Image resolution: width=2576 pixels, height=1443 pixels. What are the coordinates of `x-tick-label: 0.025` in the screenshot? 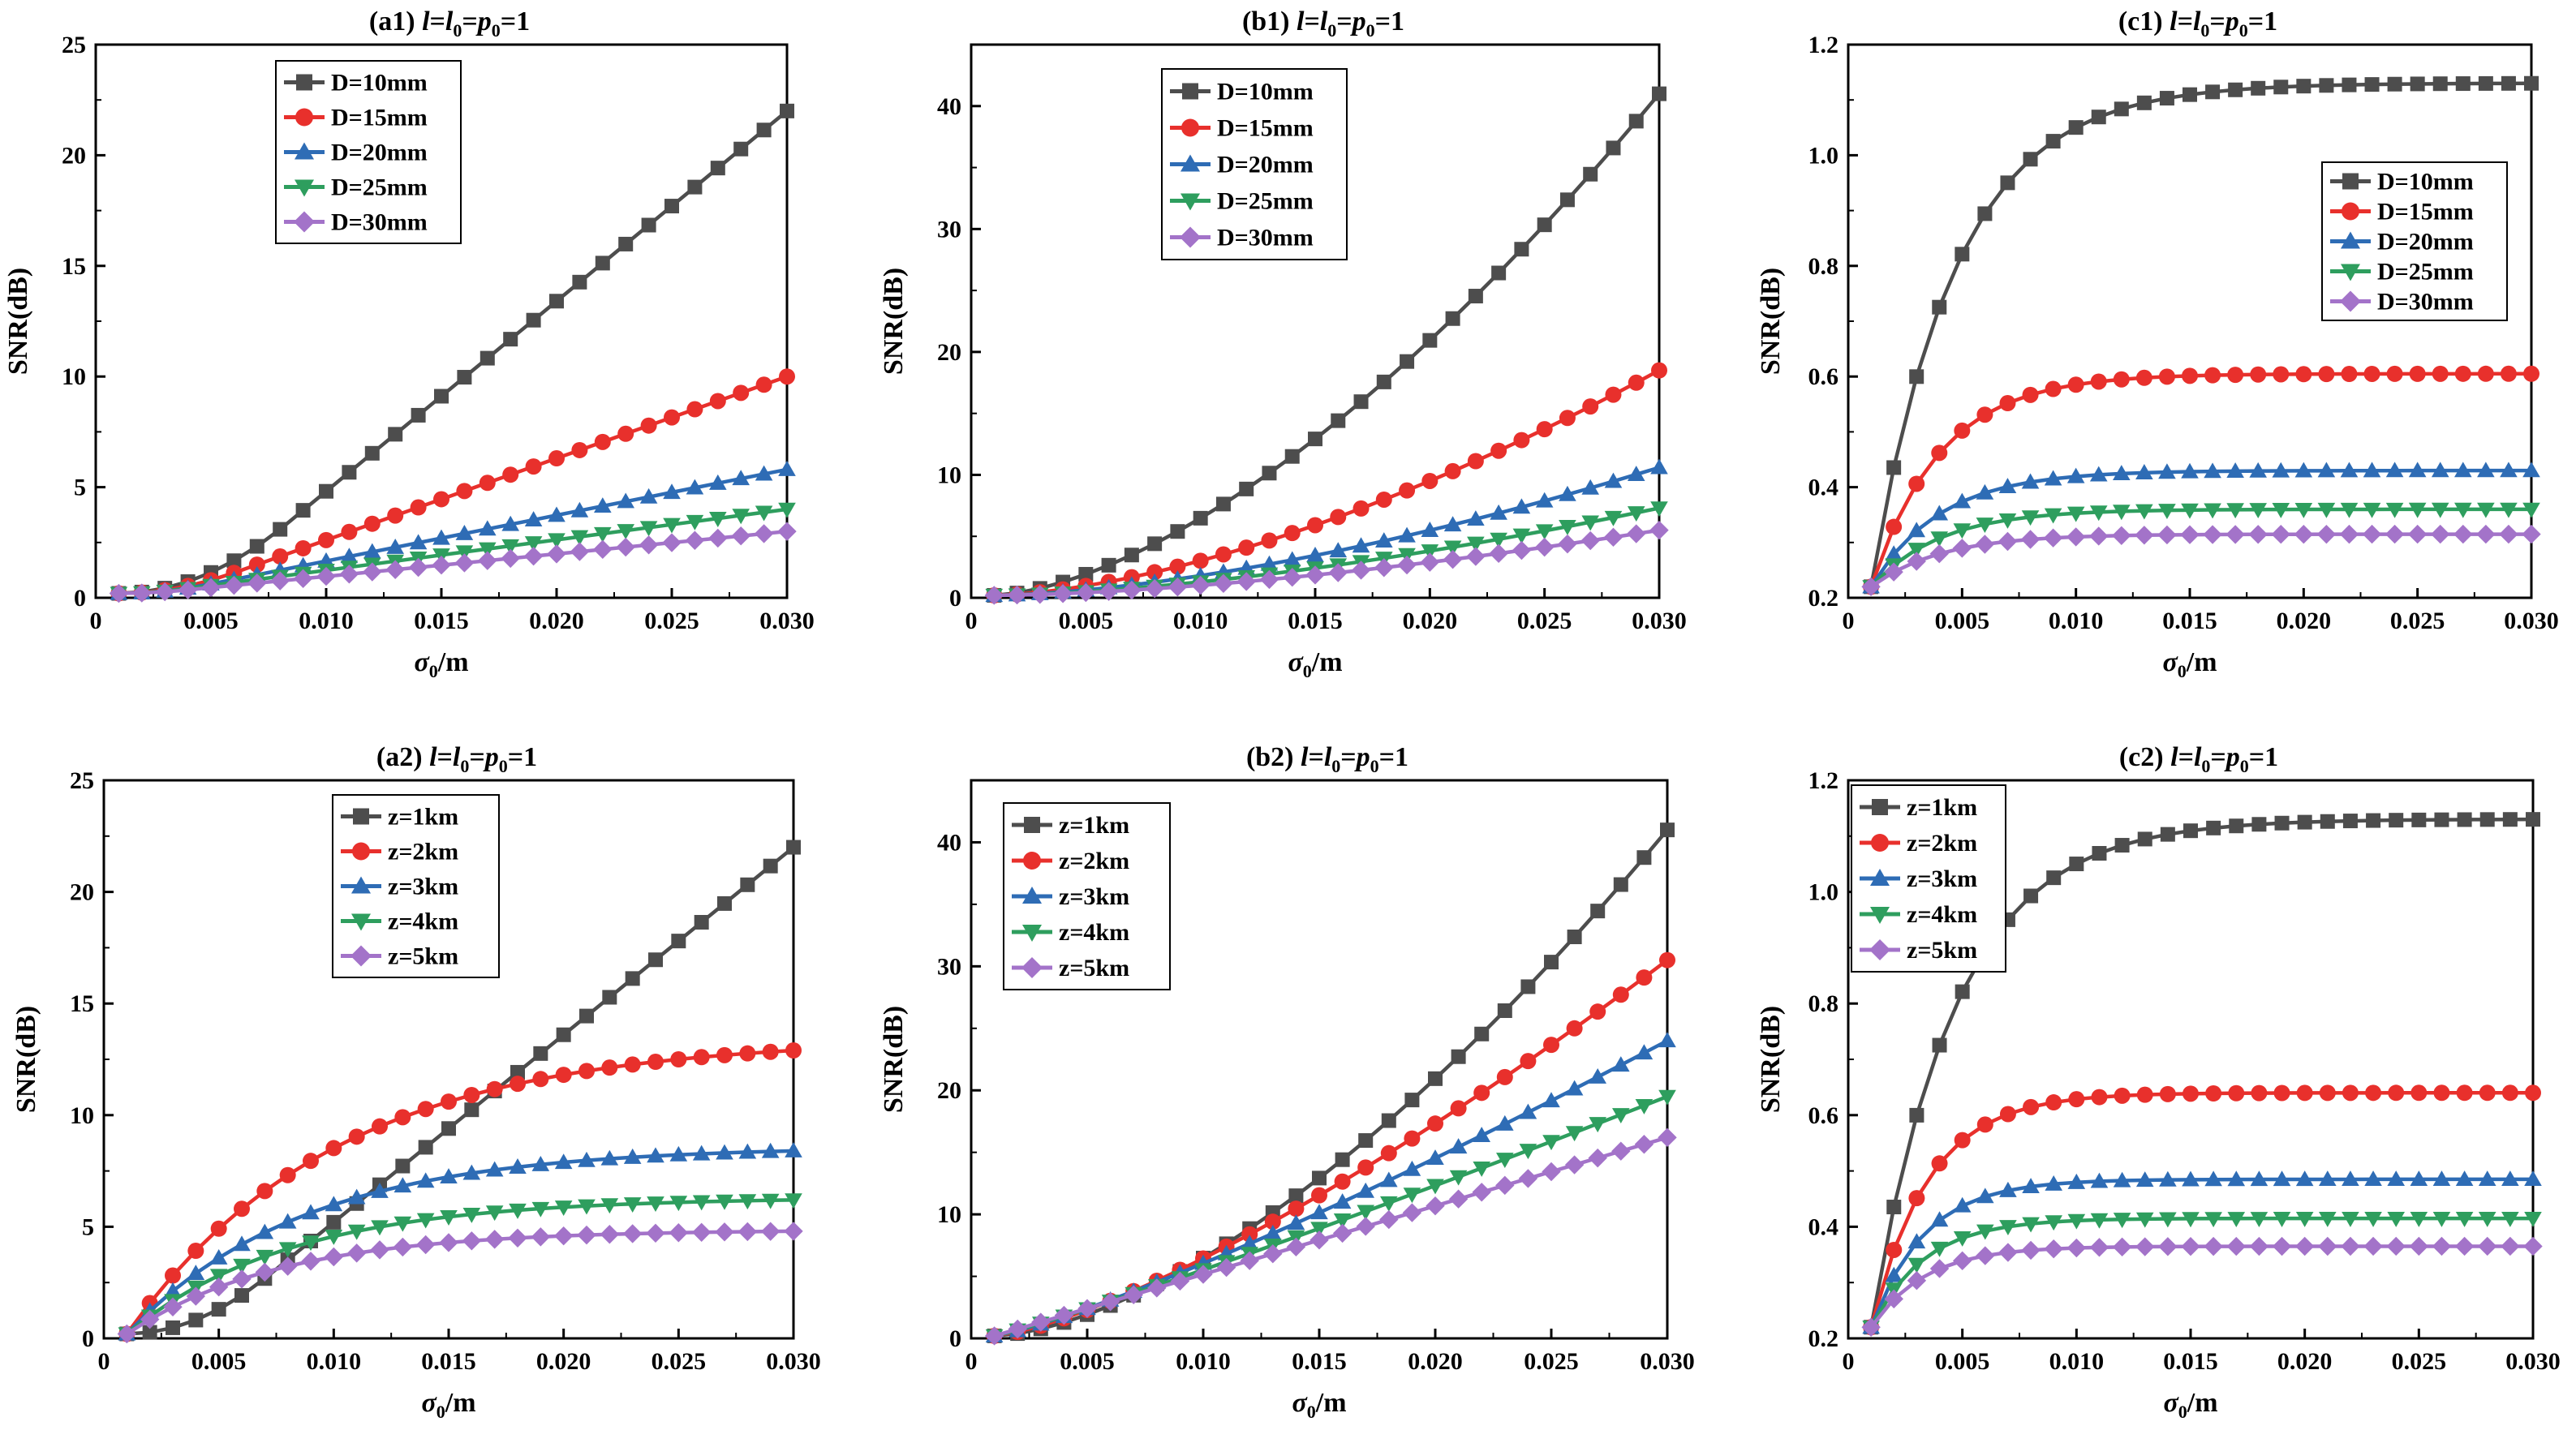 It's located at (679, 1361).